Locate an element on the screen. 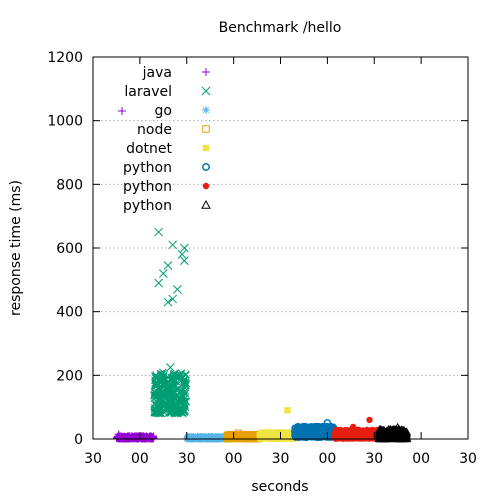  y-tick-label: 1000 is located at coordinates (65, 122).